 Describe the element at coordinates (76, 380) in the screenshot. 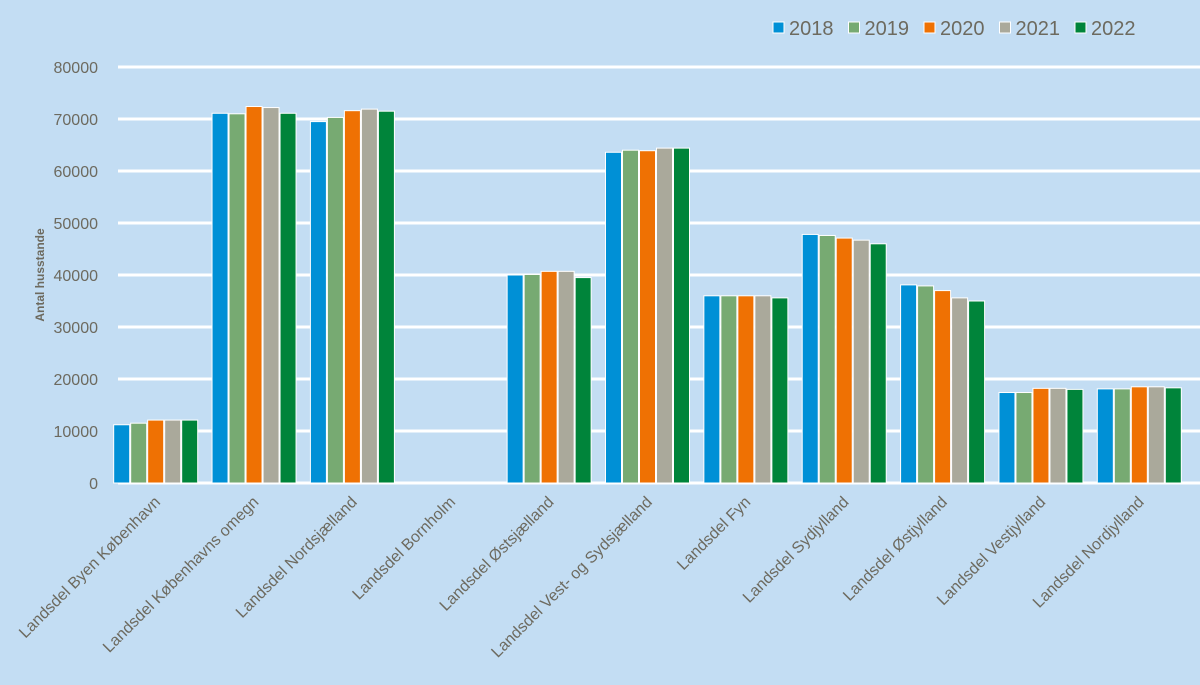

I see `y-tick-label: 20000` at that location.